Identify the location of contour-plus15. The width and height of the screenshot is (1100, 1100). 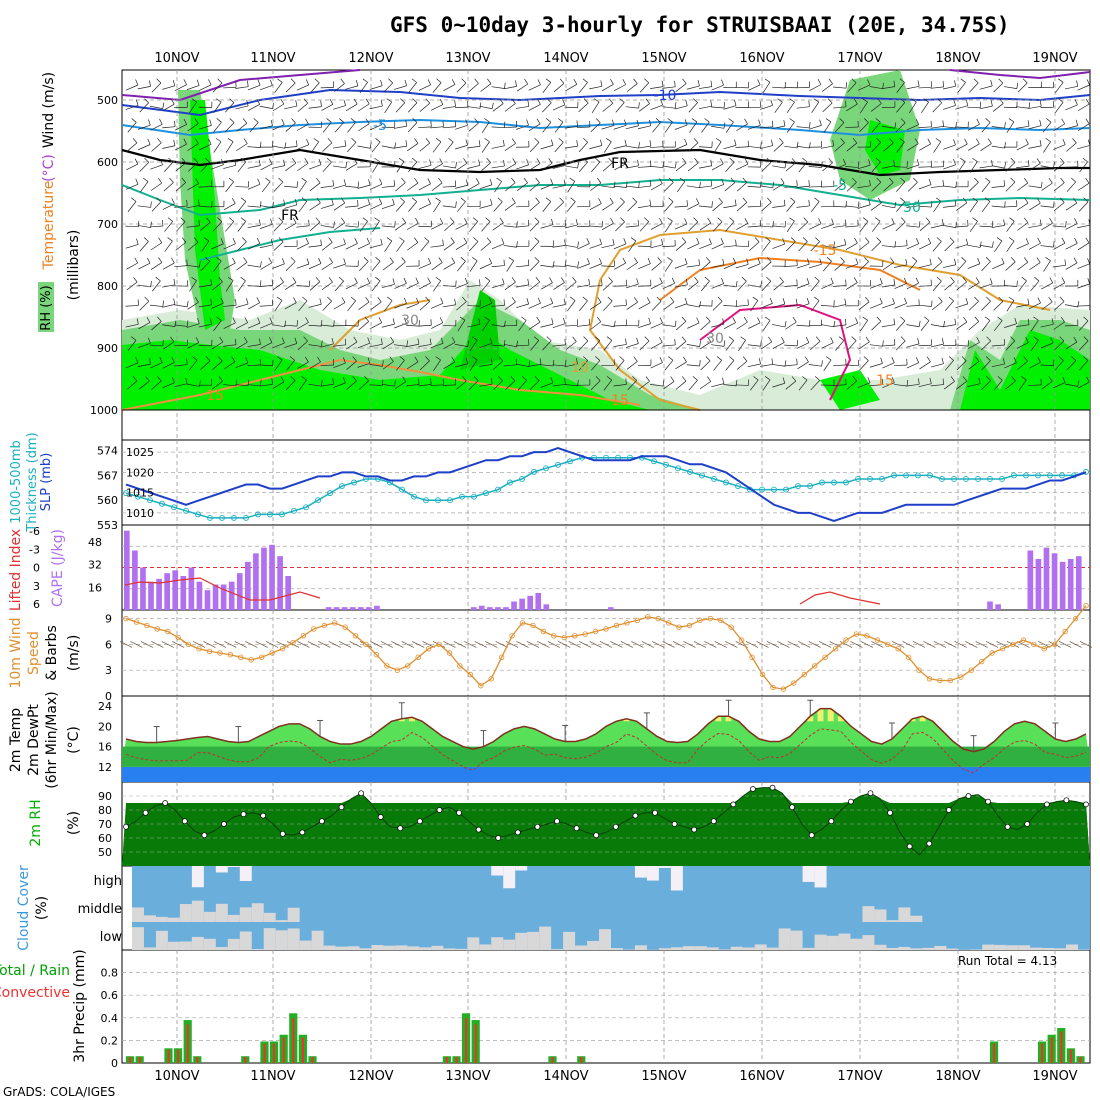
(790, 278).